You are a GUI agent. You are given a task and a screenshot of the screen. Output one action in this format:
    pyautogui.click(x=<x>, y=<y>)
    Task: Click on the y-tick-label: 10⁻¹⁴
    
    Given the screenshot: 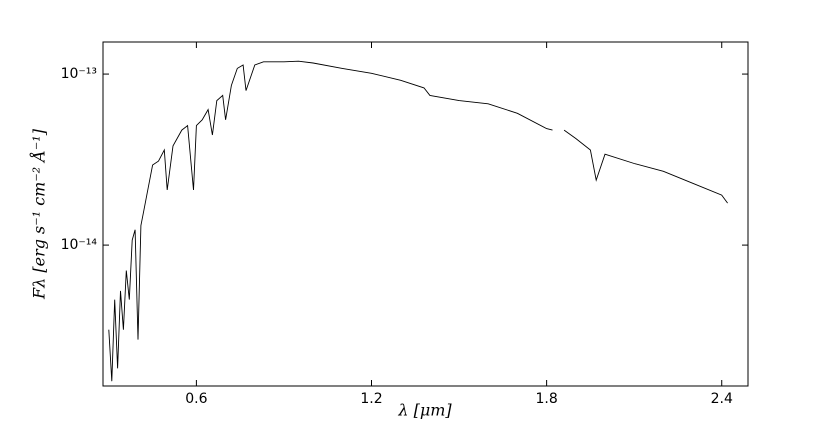 What is the action you would take?
    pyautogui.click(x=79, y=245)
    